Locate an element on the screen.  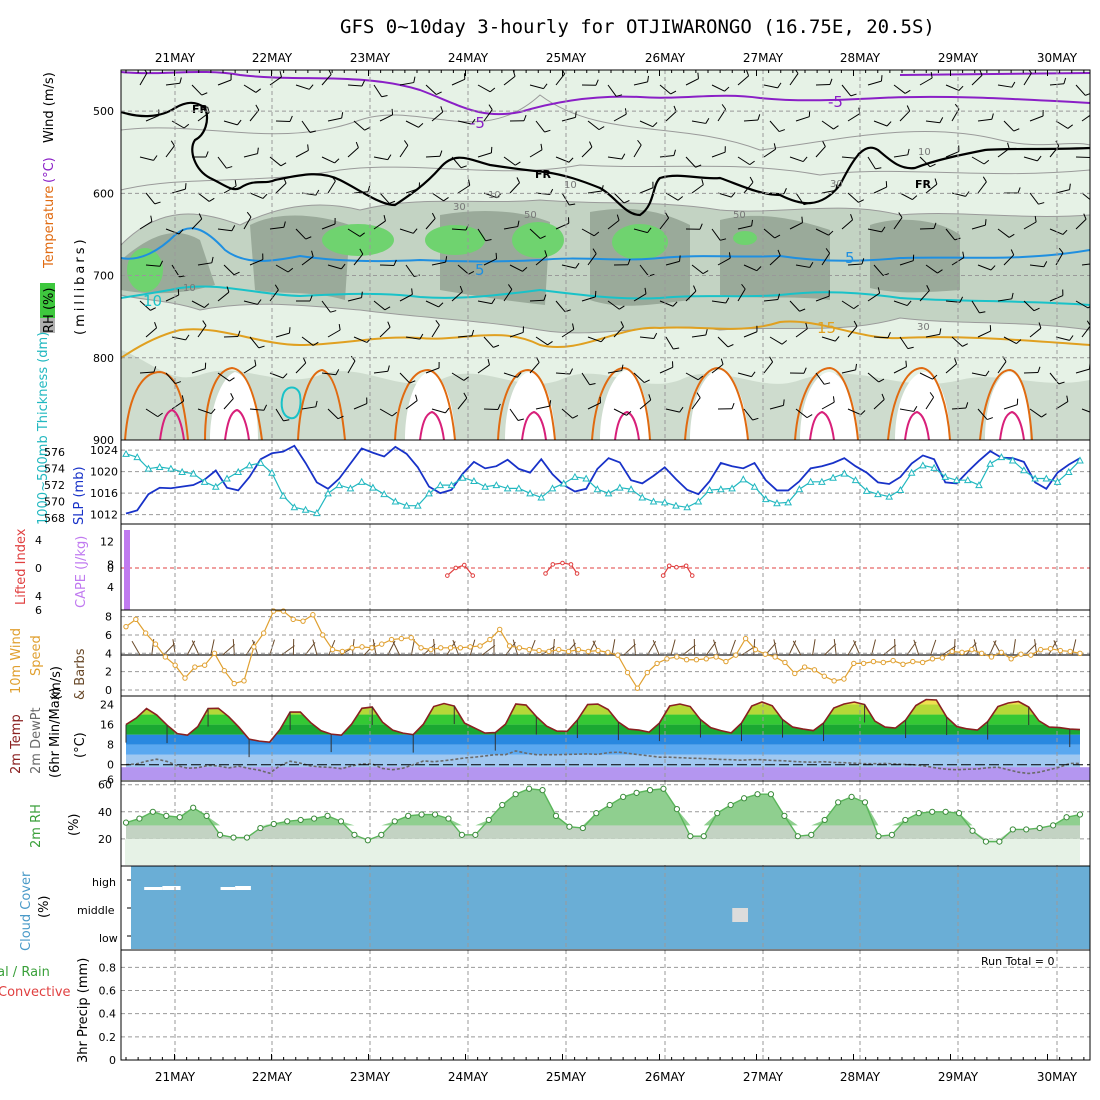
cape-li-panel: Lifted Index CAPE (J/kg) is located at coordinates (552, 568).